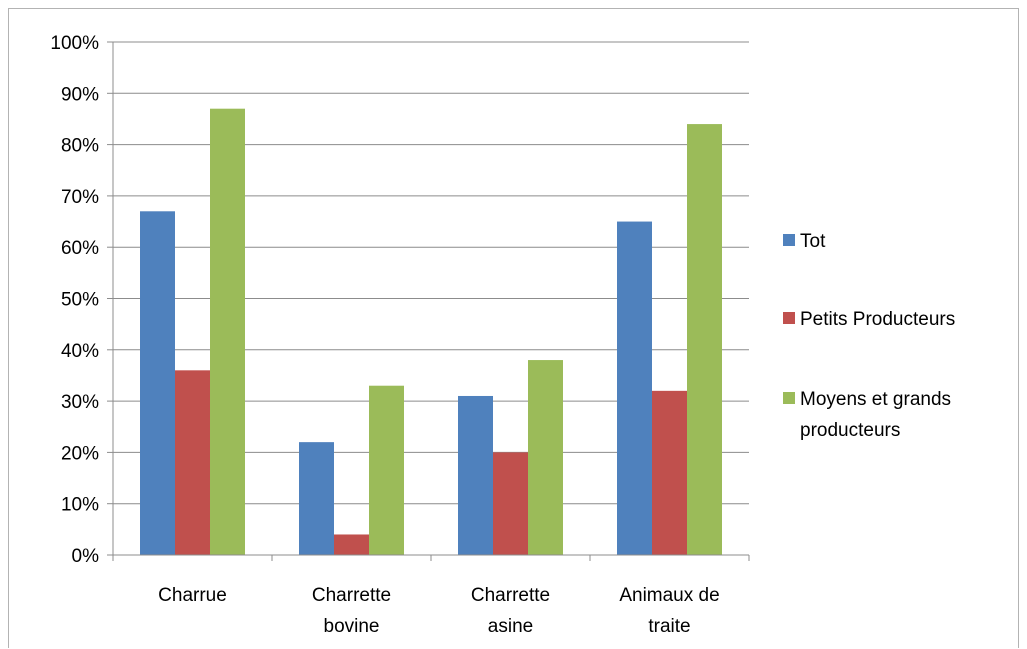 The width and height of the screenshot is (1027, 649). Describe the element at coordinates (80, 146) in the screenshot. I see `y-tick-label: 80%` at that location.